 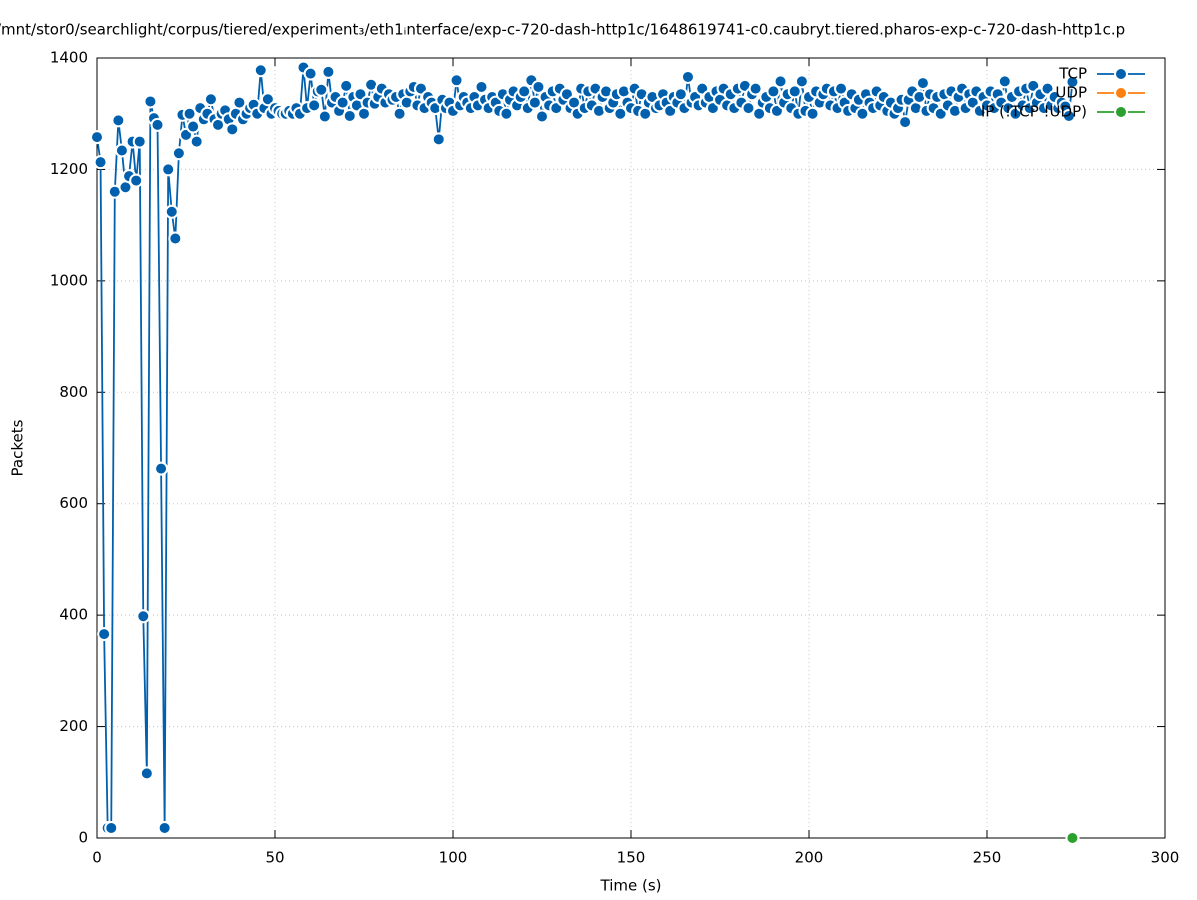 I want to click on y-tick-label: 1400, so click(x=69, y=58).